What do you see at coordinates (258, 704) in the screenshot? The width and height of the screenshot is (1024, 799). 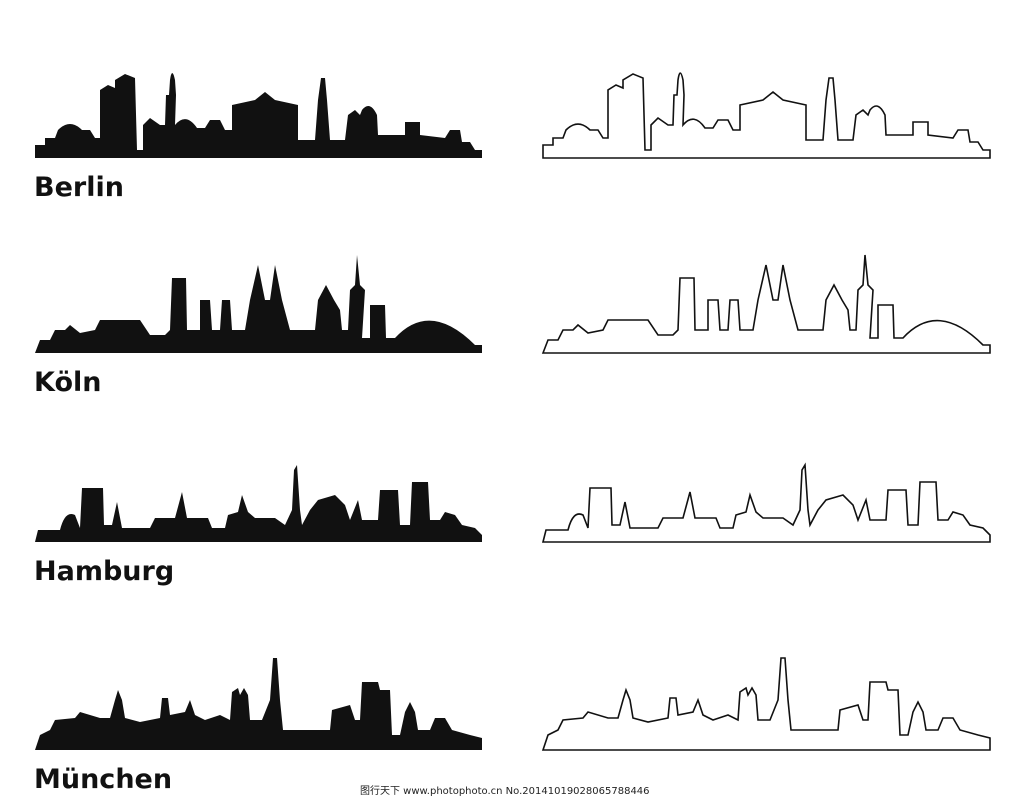 I see `munchen-silhouette` at bounding box center [258, 704].